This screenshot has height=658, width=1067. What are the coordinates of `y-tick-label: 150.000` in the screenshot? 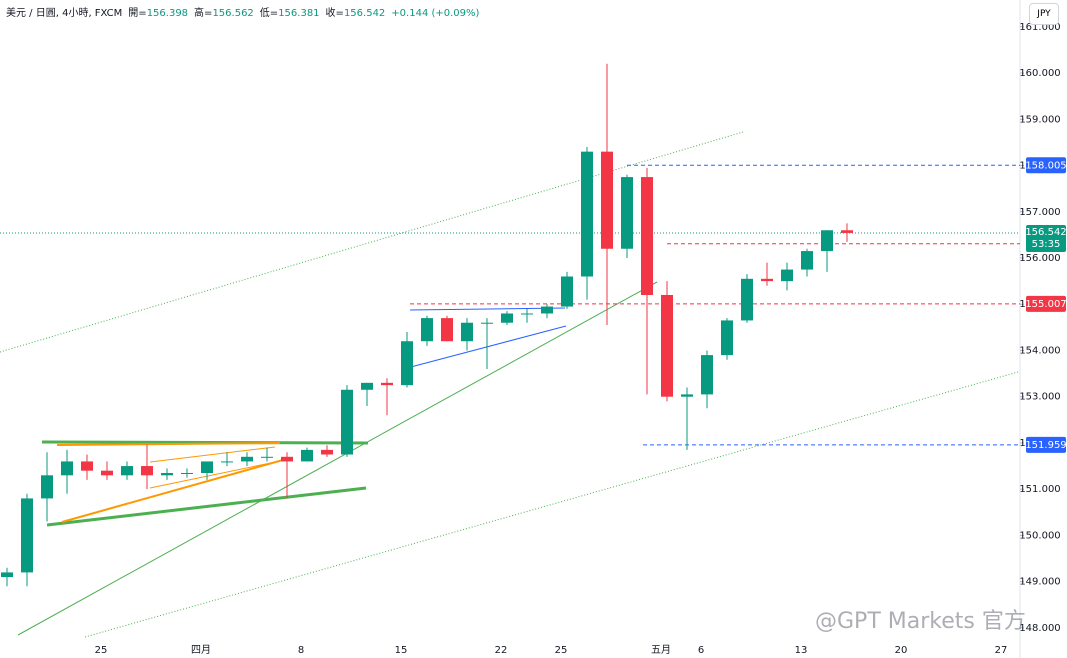 It's located at (1039, 535).